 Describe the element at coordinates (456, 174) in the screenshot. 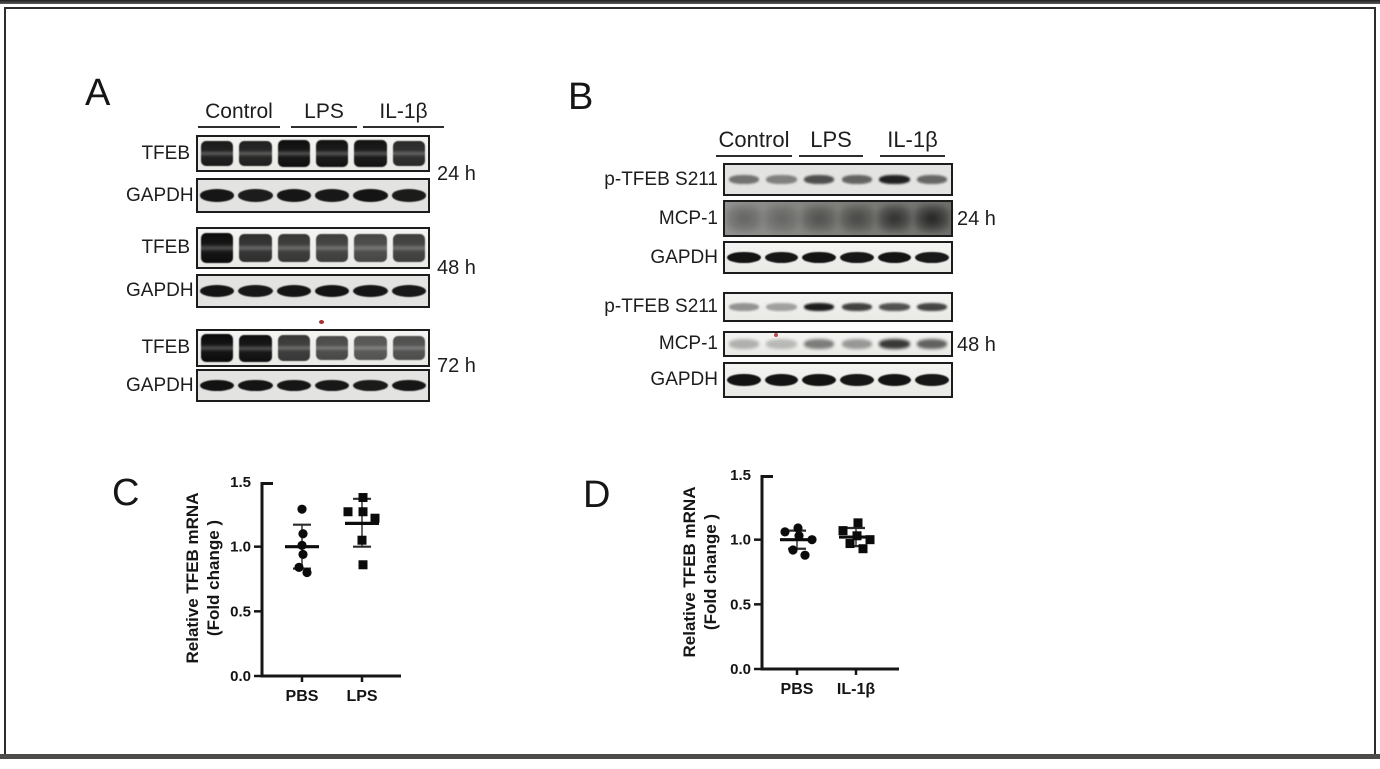

I see `time-label: 24 h` at that location.